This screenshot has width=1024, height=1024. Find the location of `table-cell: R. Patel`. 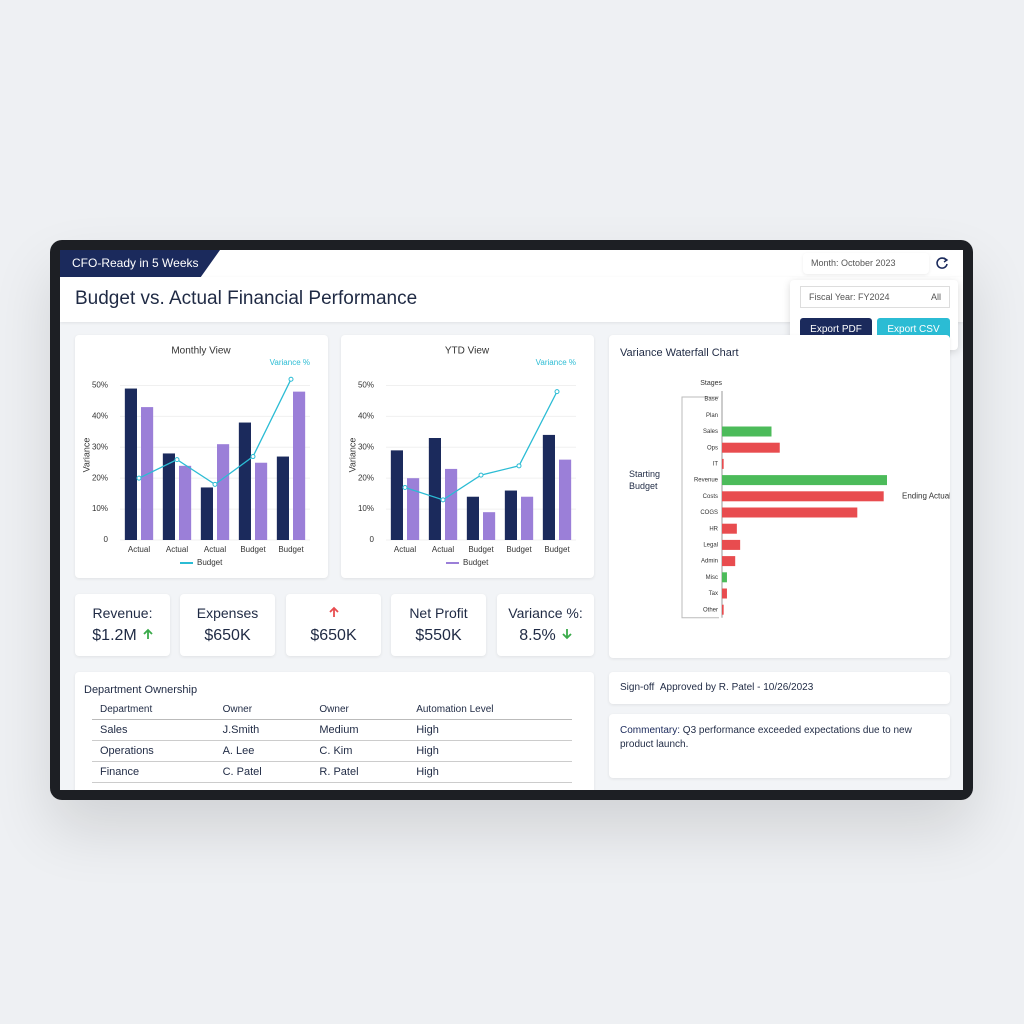

table-cell: R. Patel is located at coordinates (360, 772).